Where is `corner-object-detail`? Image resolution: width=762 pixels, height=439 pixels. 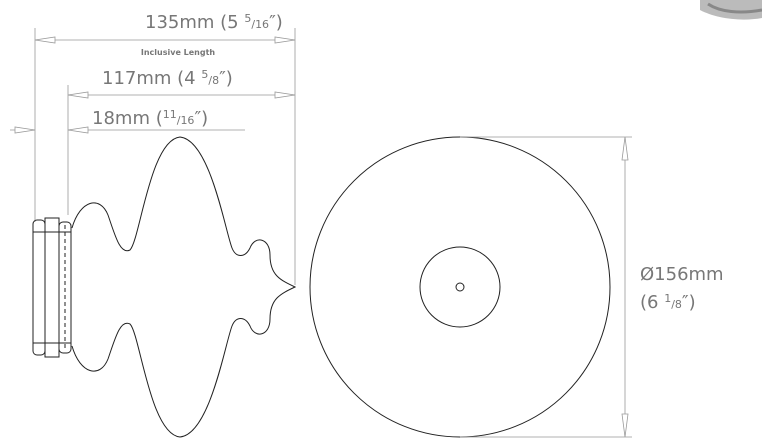
corner-object-detail is located at coordinates (734, 8).